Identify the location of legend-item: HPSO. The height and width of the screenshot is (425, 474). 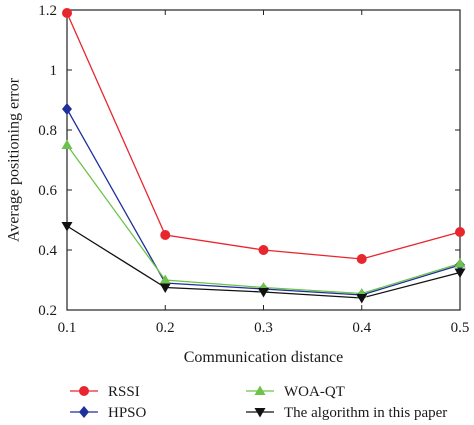
(108, 413).